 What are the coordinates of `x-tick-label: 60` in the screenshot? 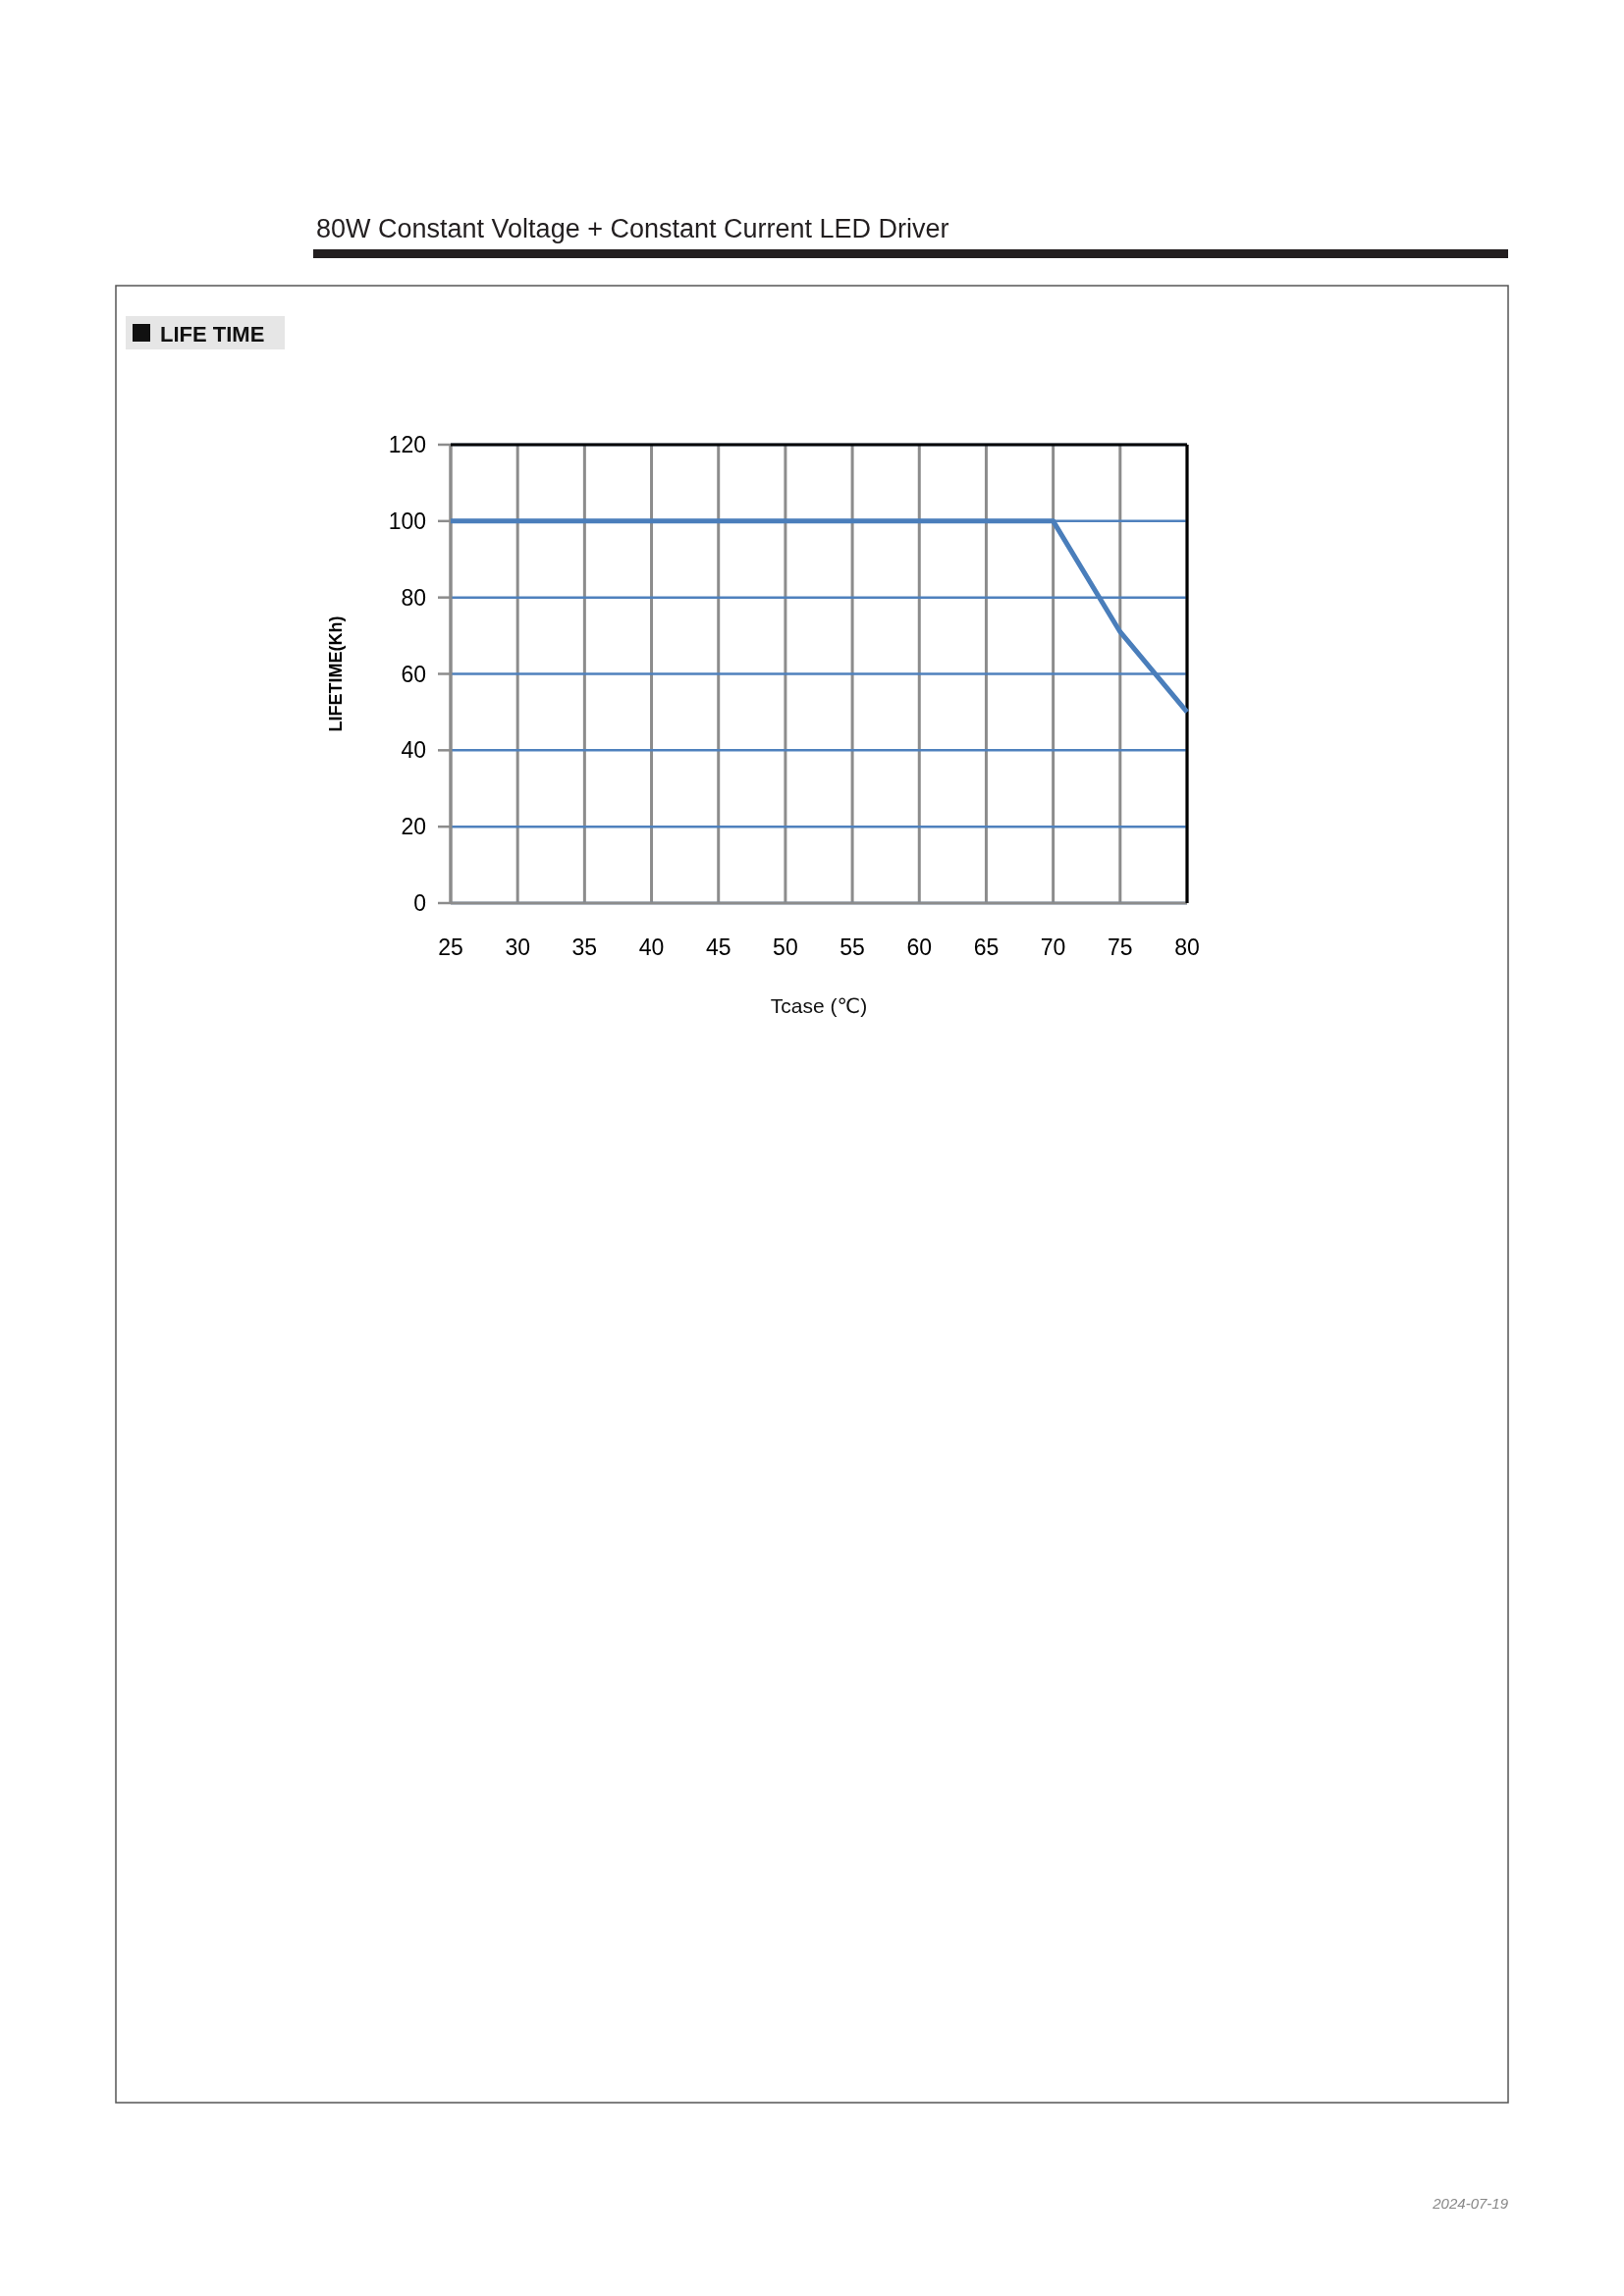 It's located at (919, 947).